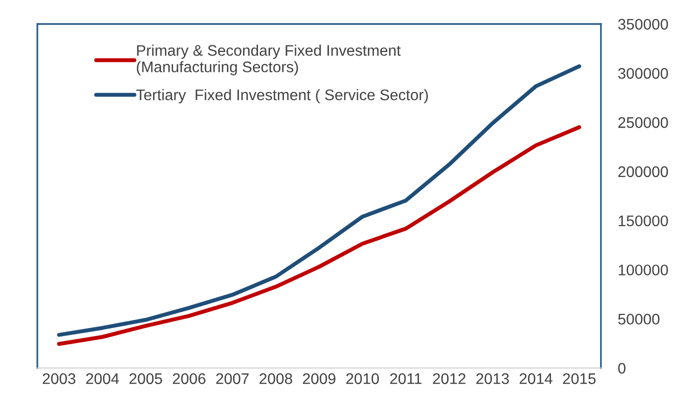 This screenshot has width=679, height=400. Describe the element at coordinates (643, 24) in the screenshot. I see `y-tick-label: 350000` at that location.